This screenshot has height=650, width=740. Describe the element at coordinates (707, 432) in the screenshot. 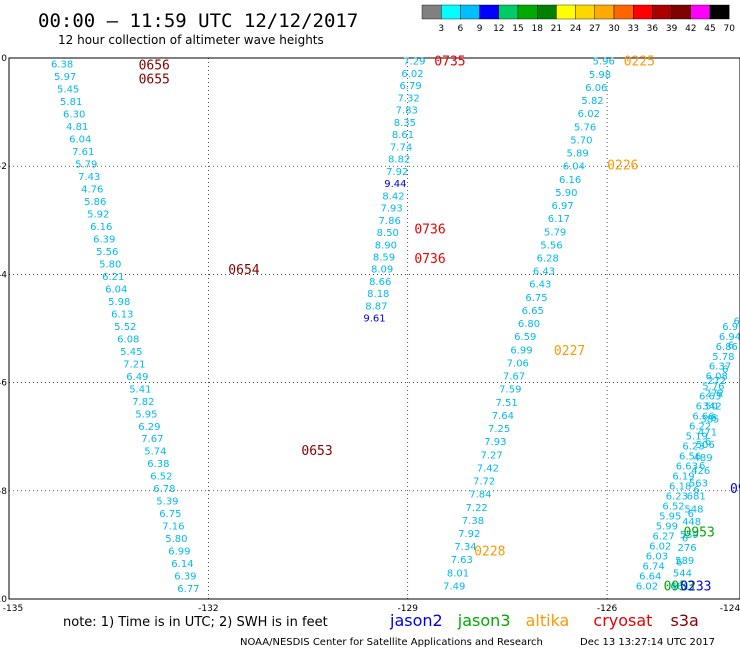

I see `wave-height-value: 471` at that location.